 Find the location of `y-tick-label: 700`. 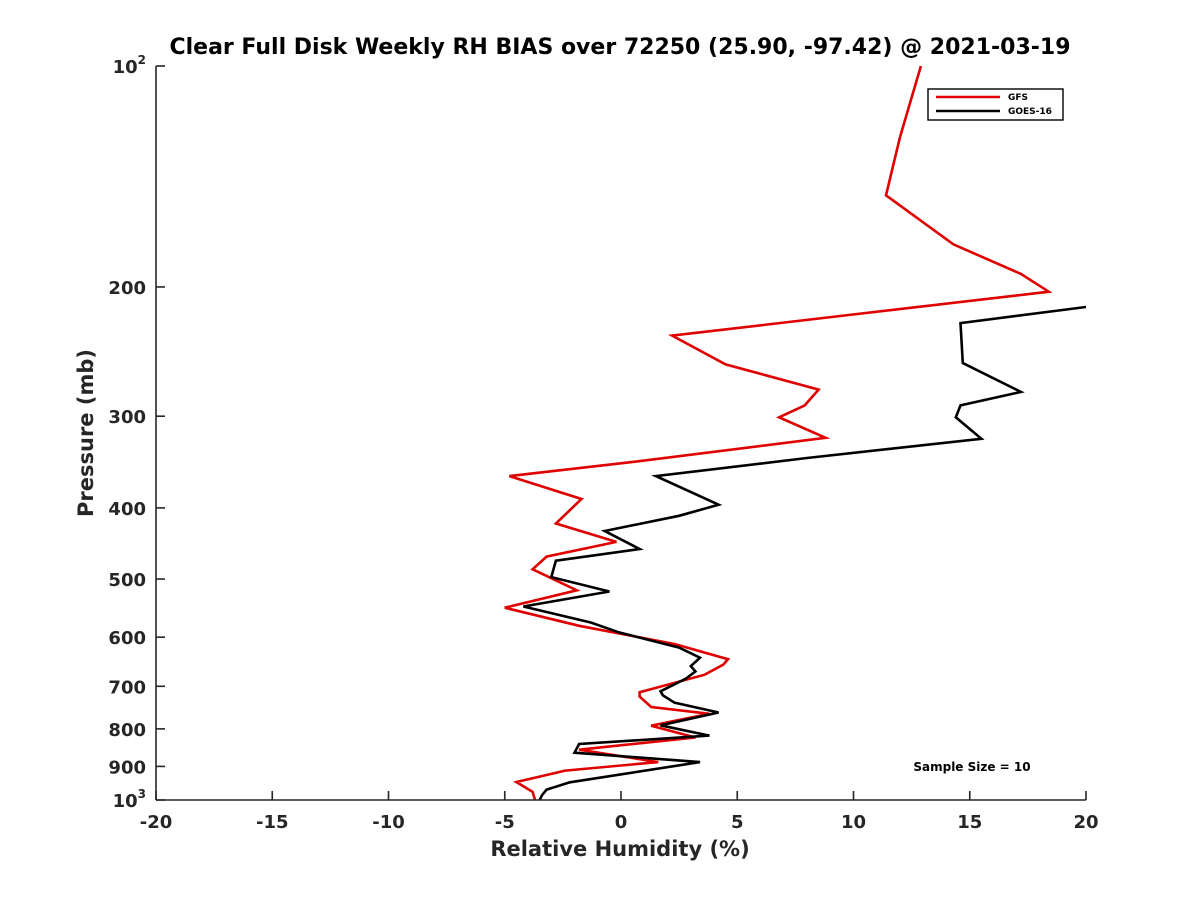

y-tick-label: 700 is located at coordinates (127, 687).